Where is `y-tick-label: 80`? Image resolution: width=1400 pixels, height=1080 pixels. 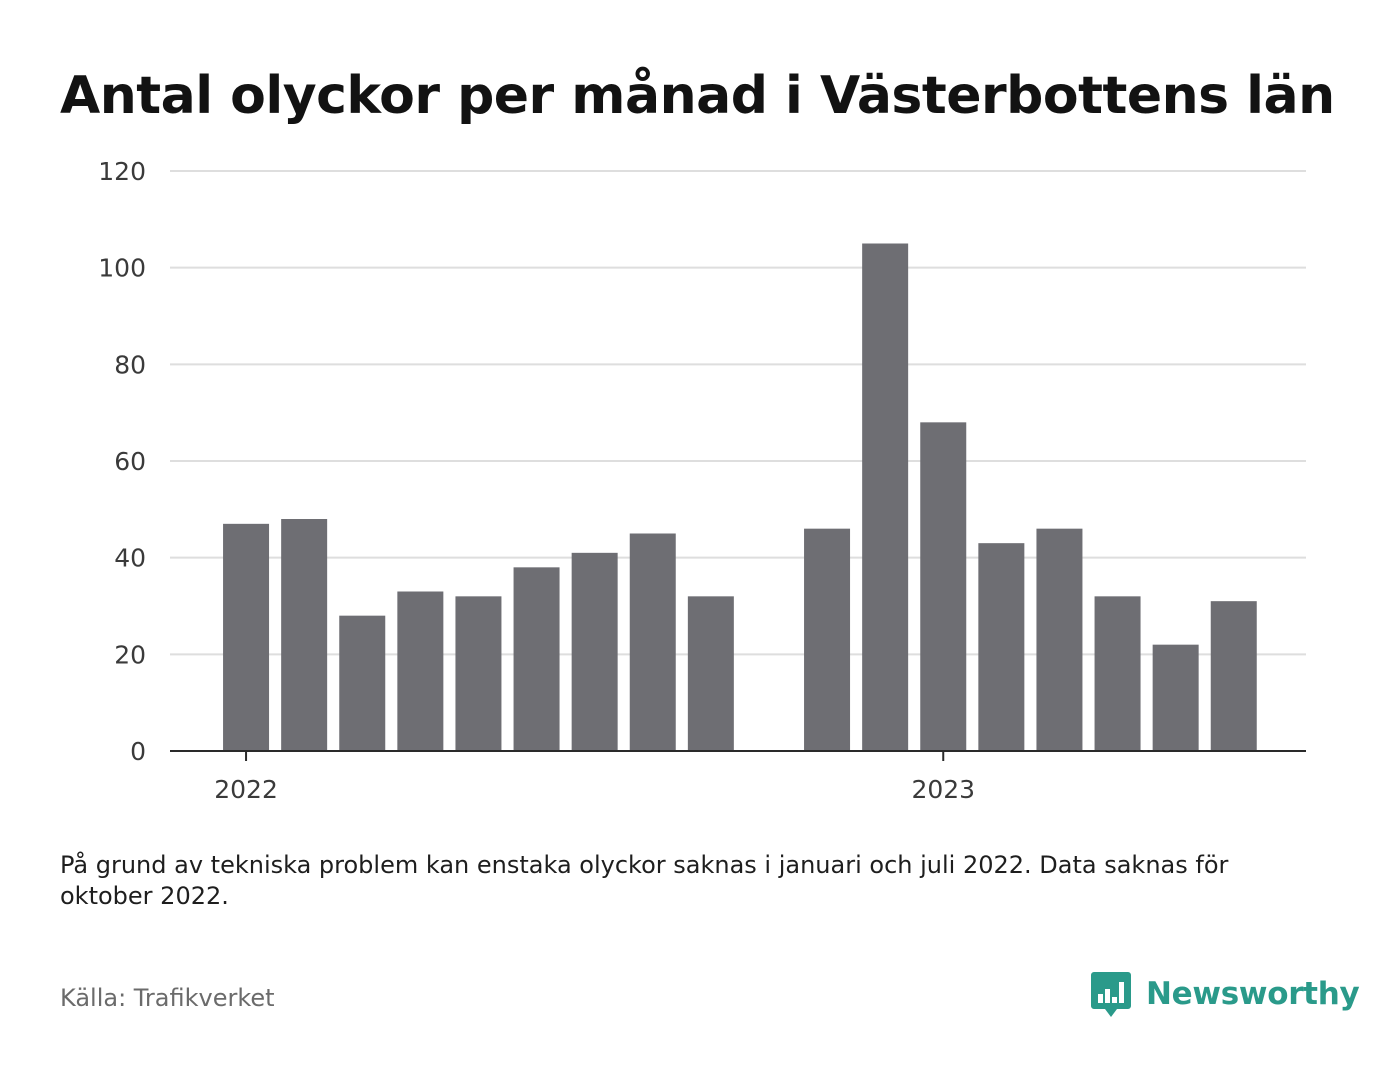 y-tick-label: 80 is located at coordinates (130, 364).